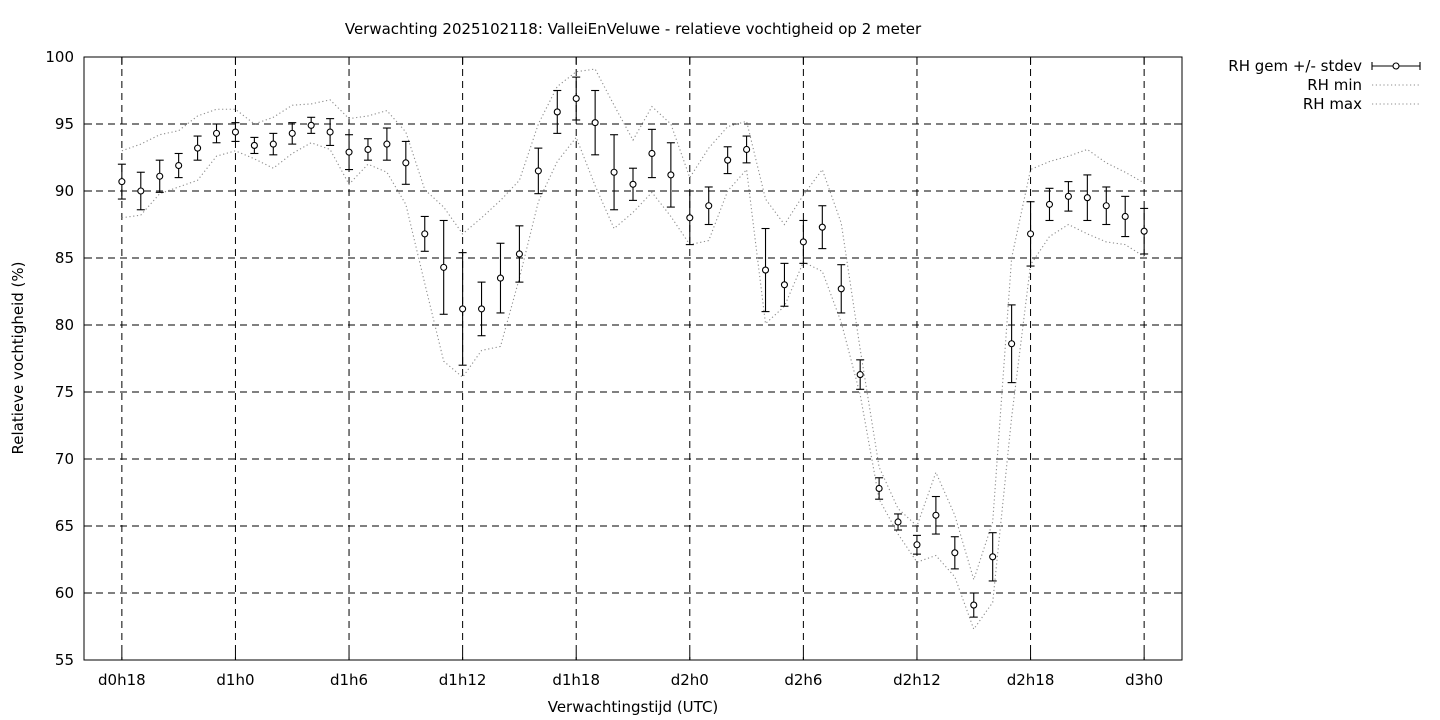 This screenshot has height=720, width=1440. Describe the element at coordinates (64, 258) in the screenshot. I see `y-tick-label: 85` at that location.